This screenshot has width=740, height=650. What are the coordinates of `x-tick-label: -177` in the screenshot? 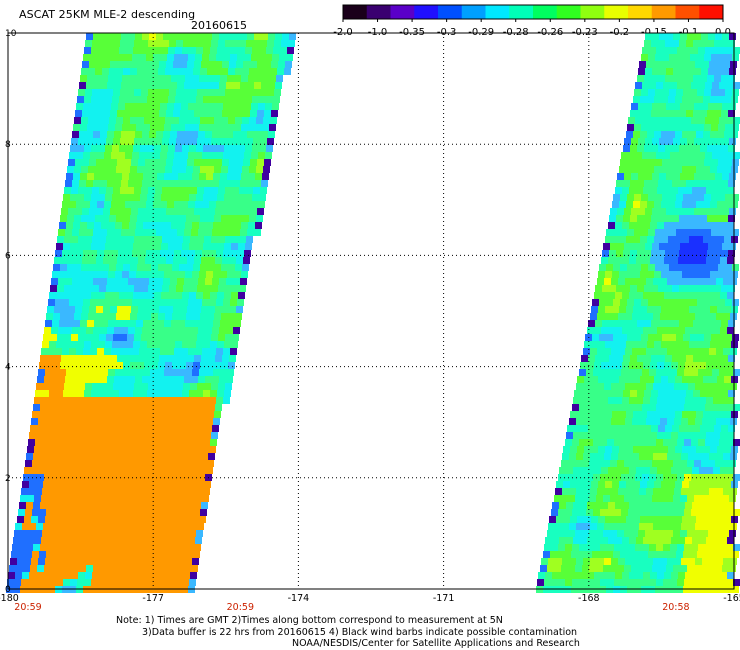 It's located at (153, 598).